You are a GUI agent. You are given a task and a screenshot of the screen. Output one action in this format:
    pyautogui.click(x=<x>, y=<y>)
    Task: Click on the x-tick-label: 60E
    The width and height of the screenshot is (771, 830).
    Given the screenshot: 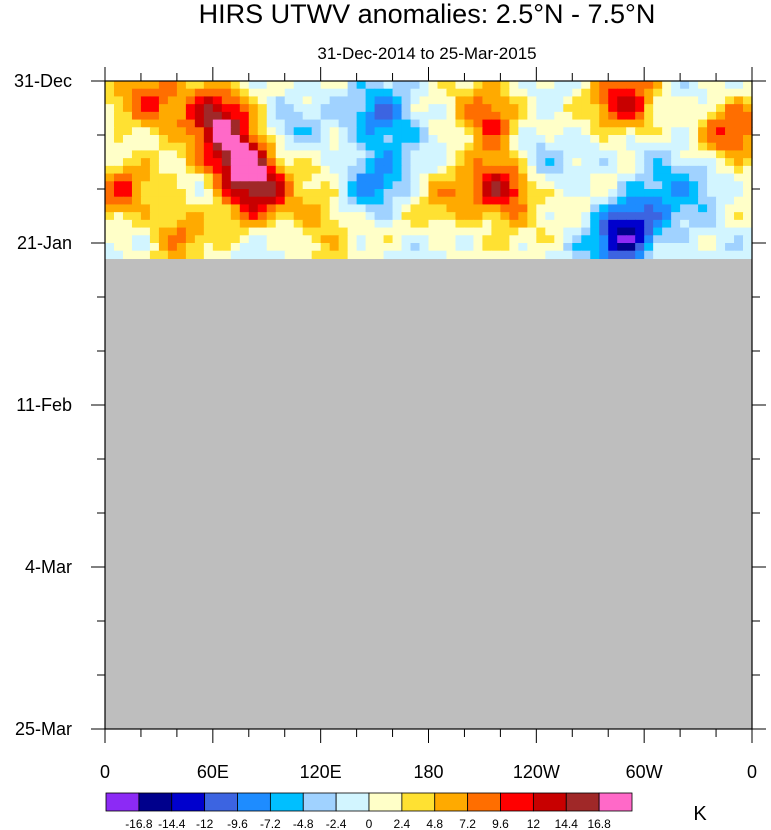 What is the action you would take?
    pyautogui.click(x=213, y=772)
    